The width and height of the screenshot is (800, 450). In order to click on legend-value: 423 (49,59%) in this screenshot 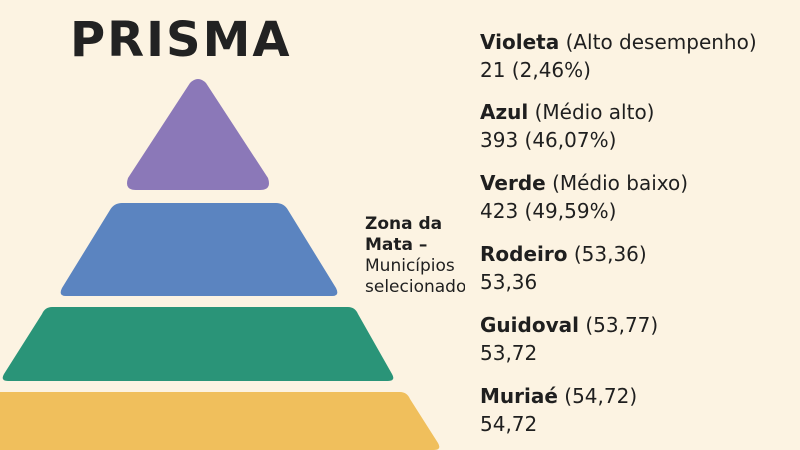, I will do `click(548, 211)`.